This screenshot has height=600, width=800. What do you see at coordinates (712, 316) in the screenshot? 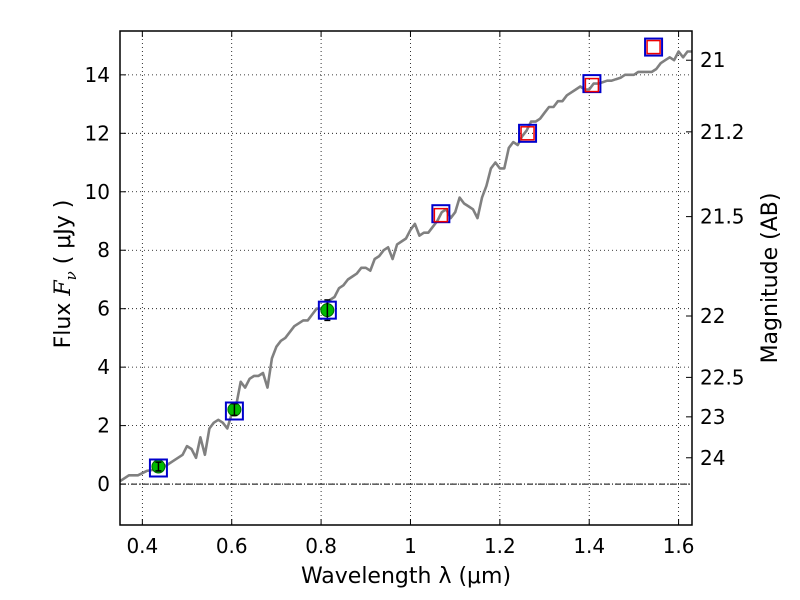
I see `y2-tick-label: 22` at bounding box center [712, 316].